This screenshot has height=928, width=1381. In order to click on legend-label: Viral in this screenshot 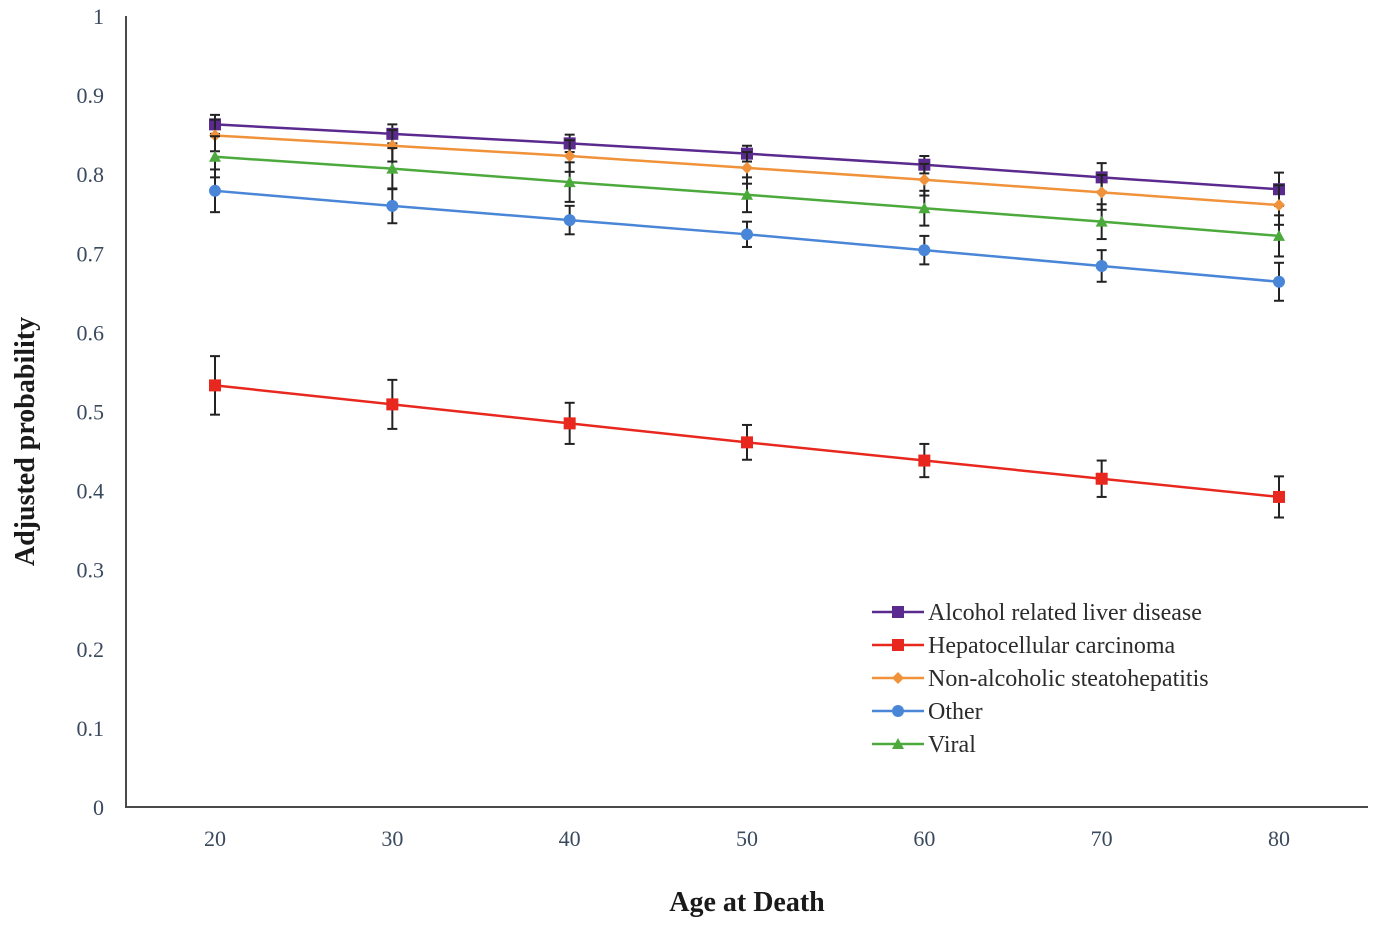, I will do `click(952, 745)`.